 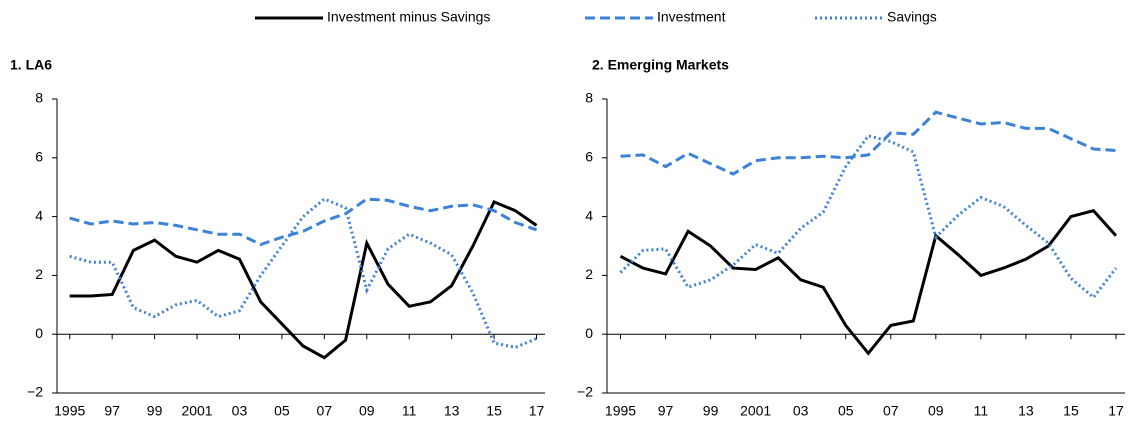 What do you see at coordinates (31, 65) in the screenshot?
I see `panel-title: 1. LA6` at bounding box center [31, 65].